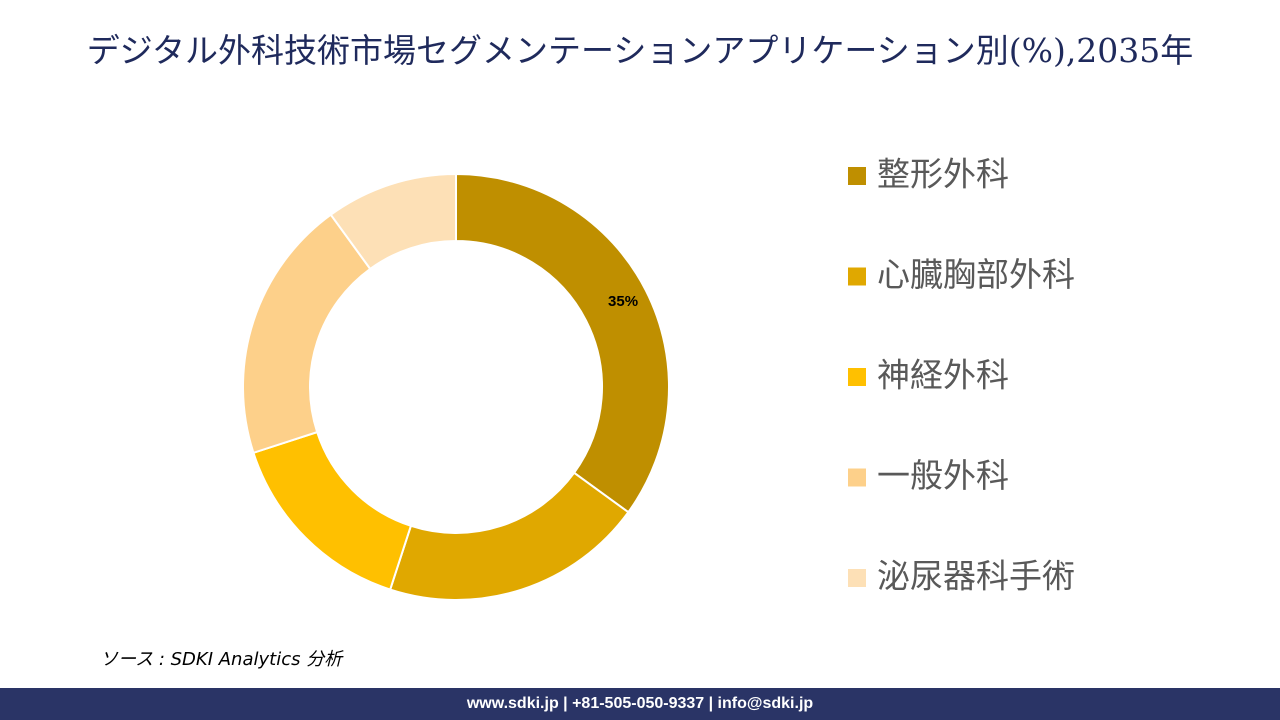 The image size is (1280, 720). I want to click on legend-text: 泌尿器科手術, so click(976, 576).